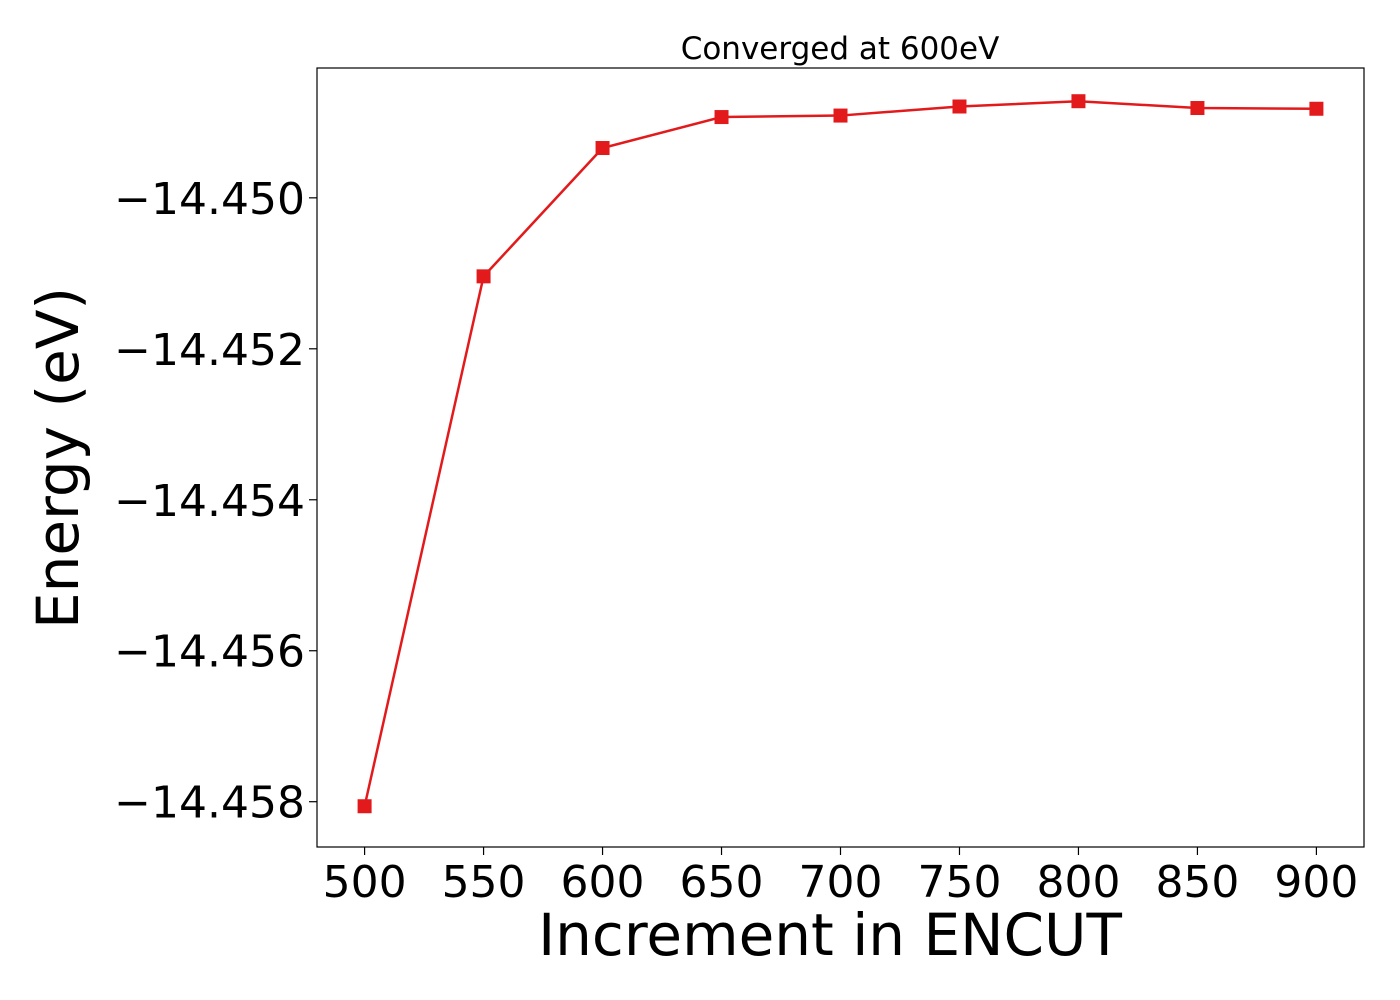 This screenshot has height=1000, width=1400. I want to click on x-tick-label: 750, so click(959, 882).